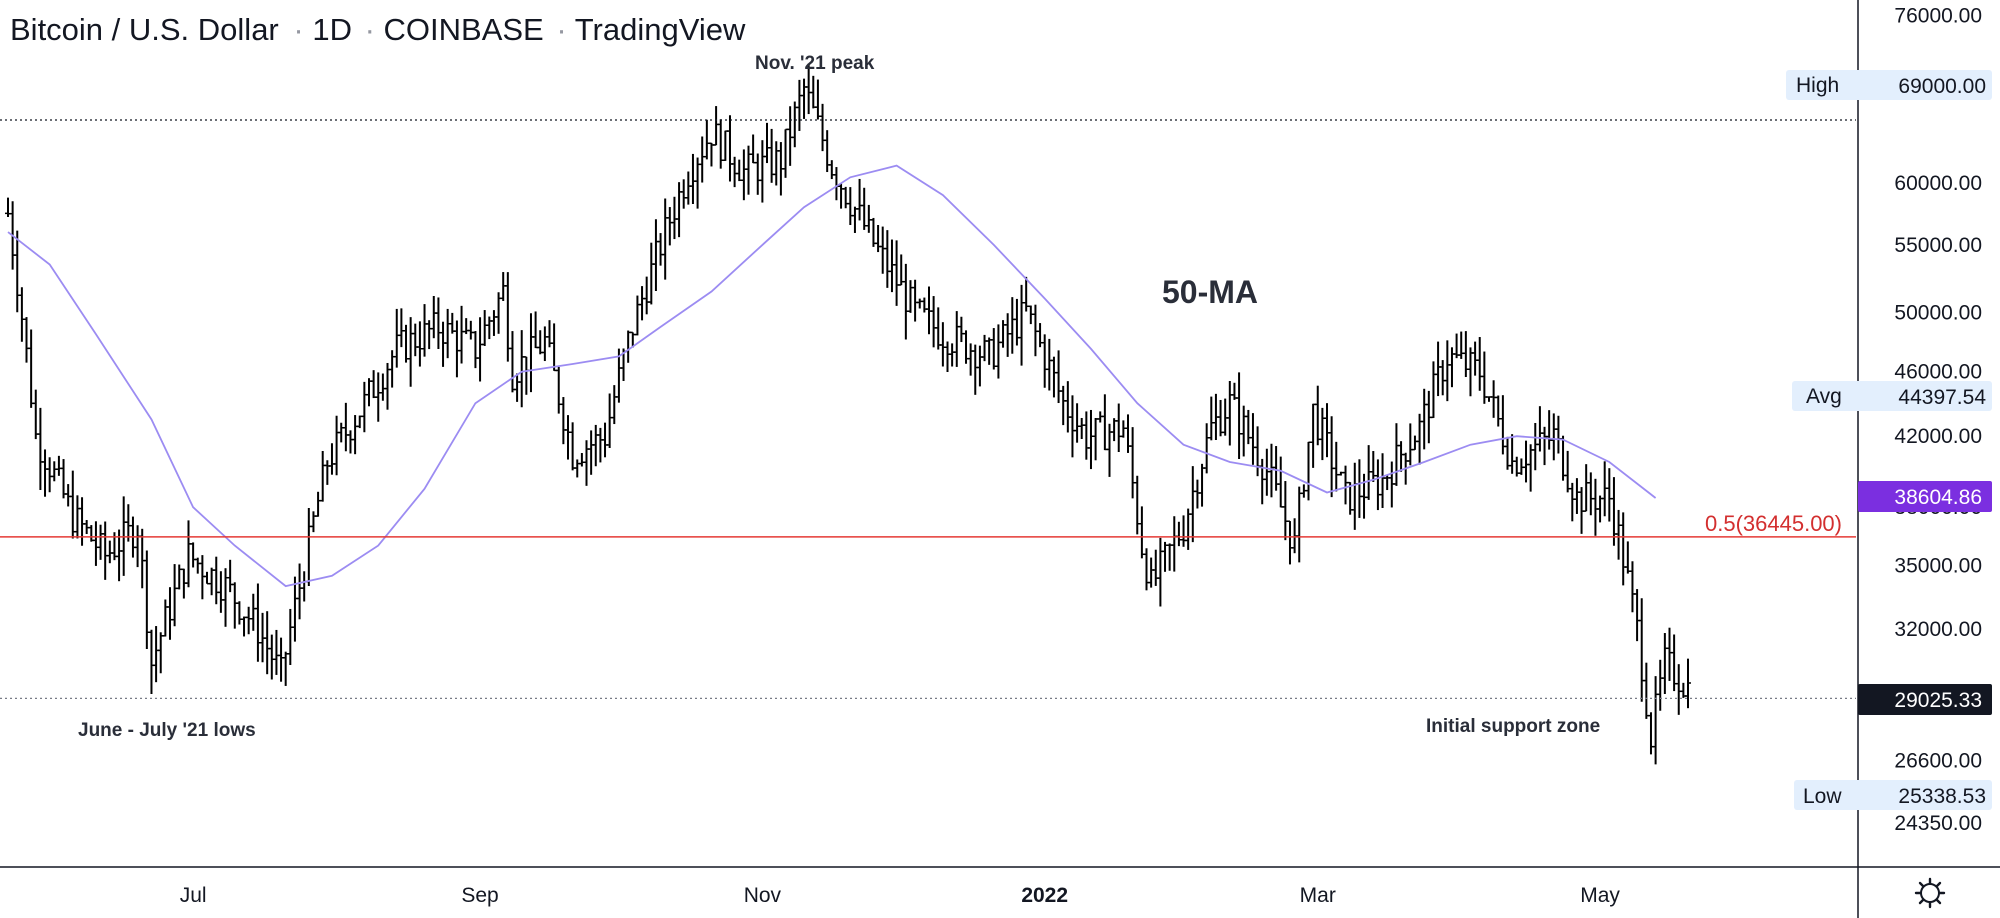 The height and width of the screenshot is (918, 2000). Describe the element at coordinates (815, 63) in the screenshot. I see `annotation-peak: Nov. '21 peak` at that location.